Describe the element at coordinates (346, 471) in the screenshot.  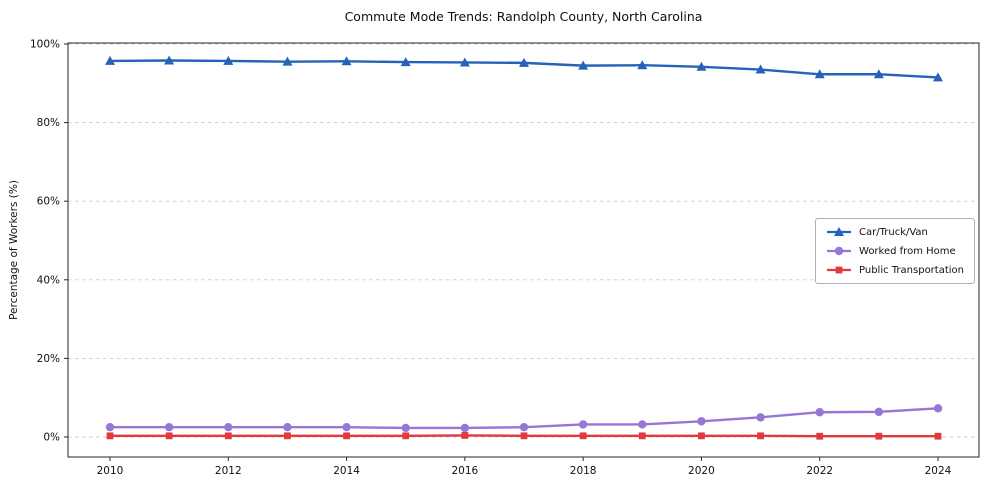
I see `x-tick-label: 2014` at that location.